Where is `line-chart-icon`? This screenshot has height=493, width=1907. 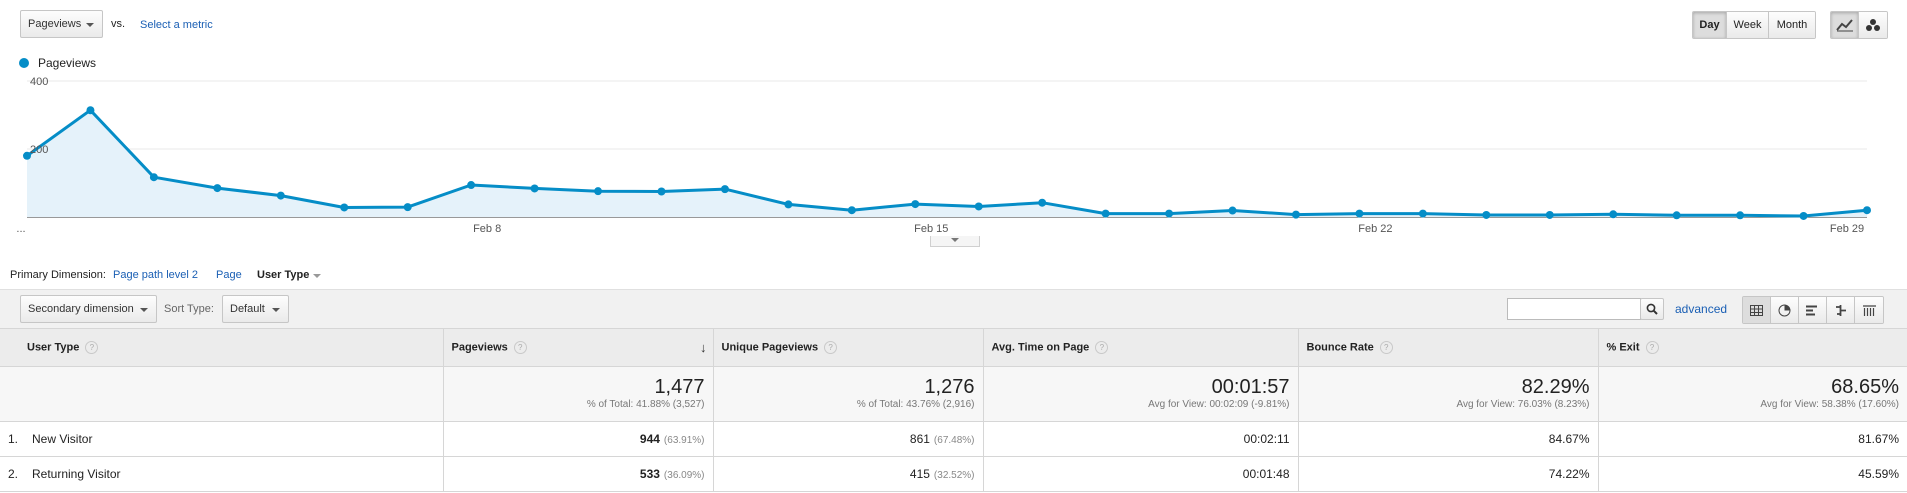
line-chart-icon is located at coordinates (1844, 25).